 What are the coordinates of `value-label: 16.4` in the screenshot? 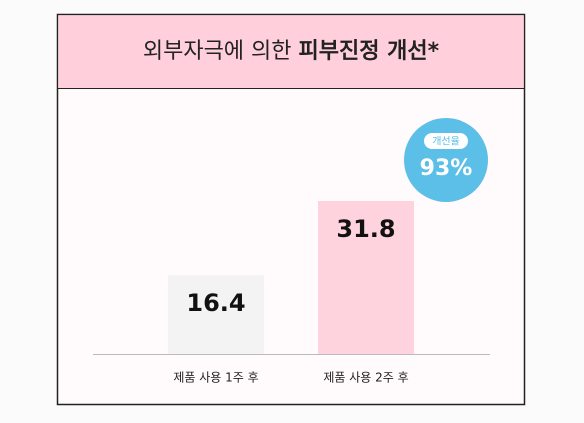 It's located at (215, 303).